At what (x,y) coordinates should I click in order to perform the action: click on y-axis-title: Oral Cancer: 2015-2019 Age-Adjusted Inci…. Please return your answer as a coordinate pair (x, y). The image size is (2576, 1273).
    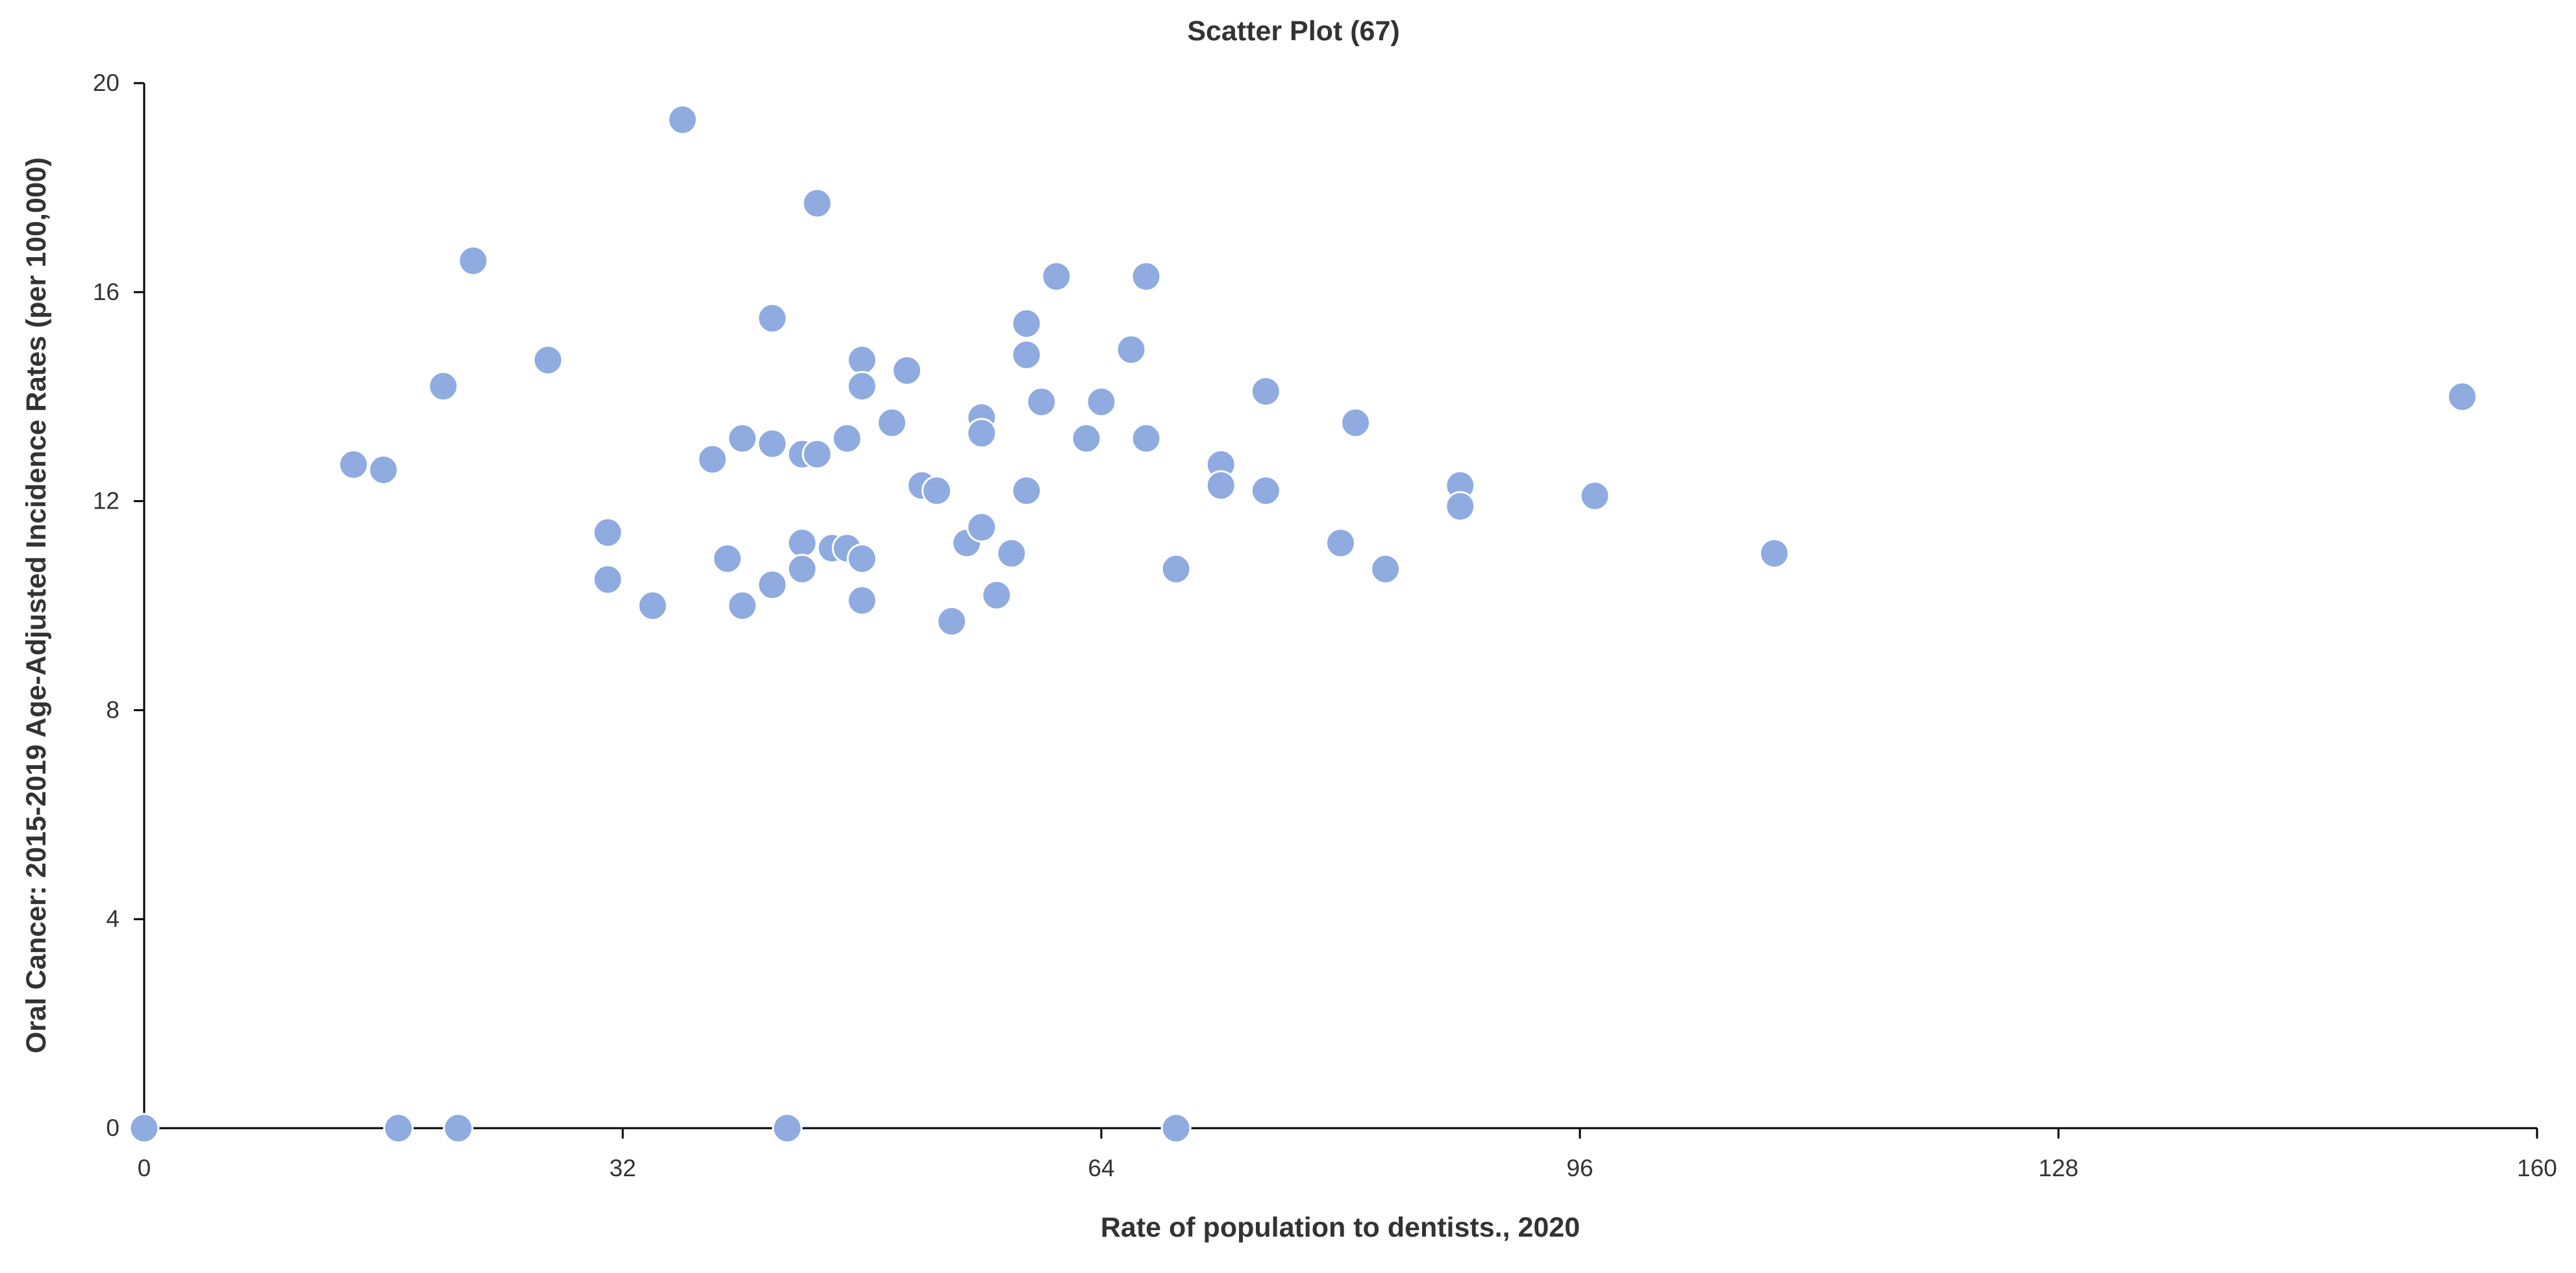
    Looking at the image, I should click on (36, 605).